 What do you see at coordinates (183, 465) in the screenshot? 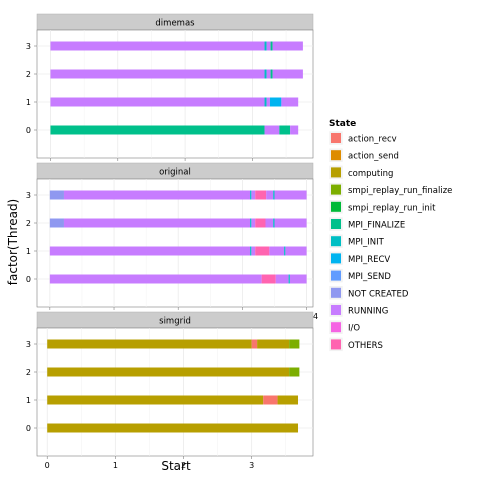
I see `x-tick-label: 2` at bounding box center [183, 465].